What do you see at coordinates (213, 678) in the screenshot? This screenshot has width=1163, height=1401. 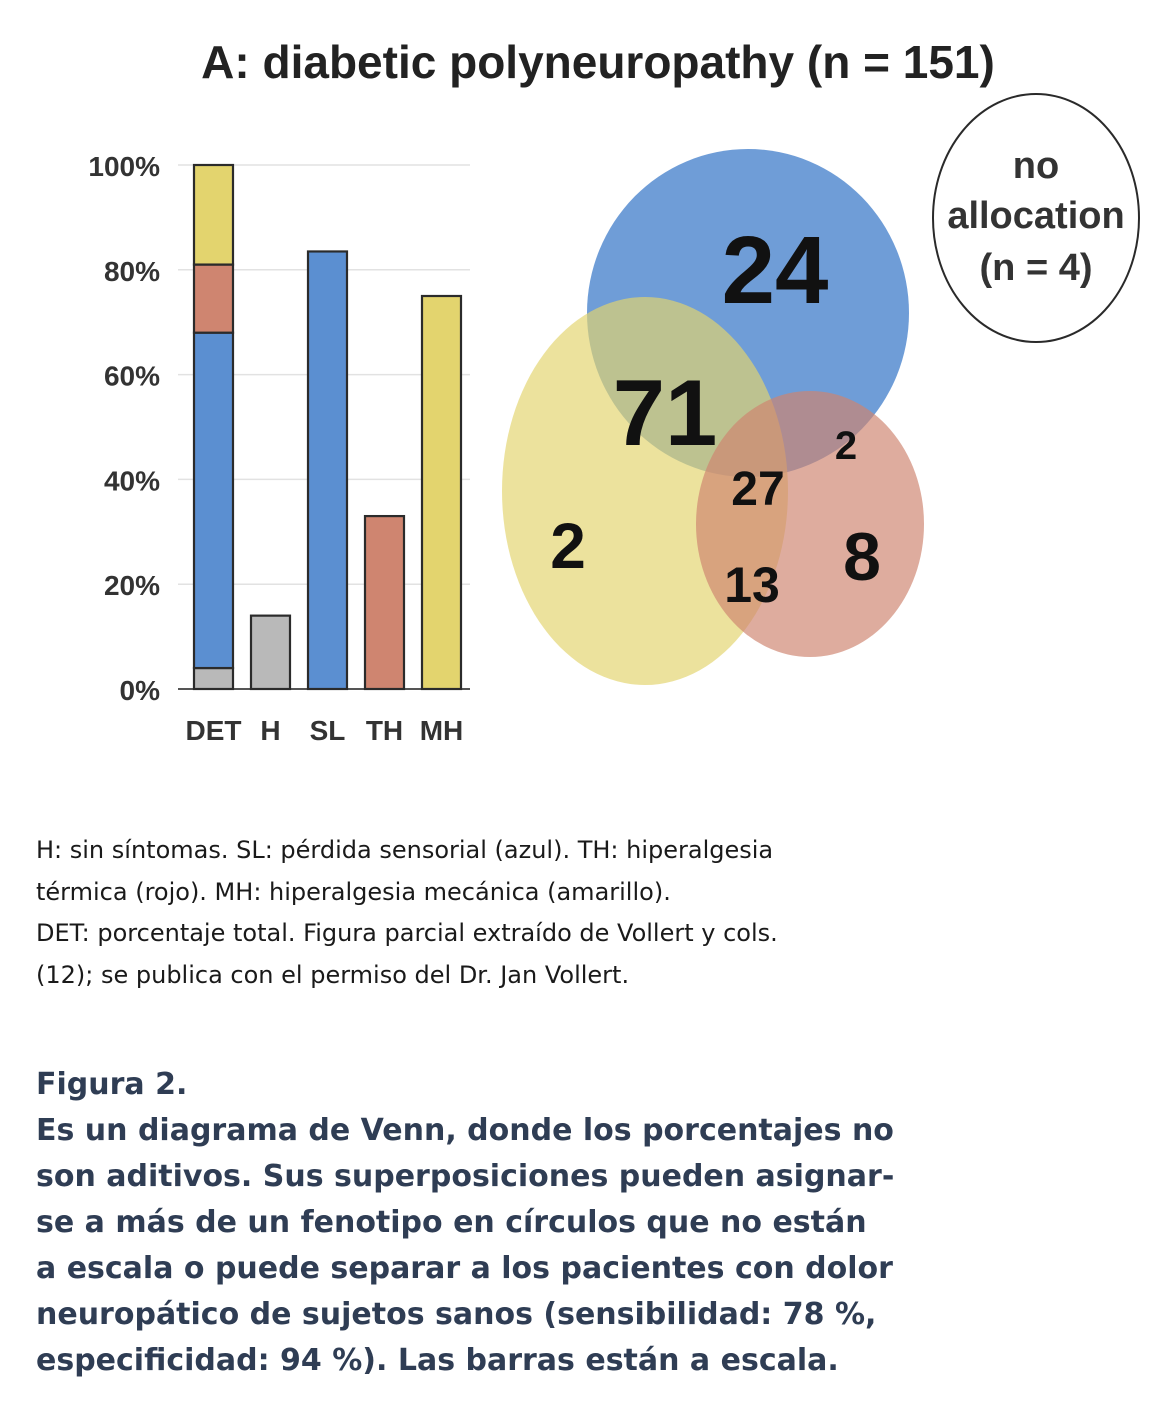 I see `bar-det-segment-h` at bounding box center [213, 678].